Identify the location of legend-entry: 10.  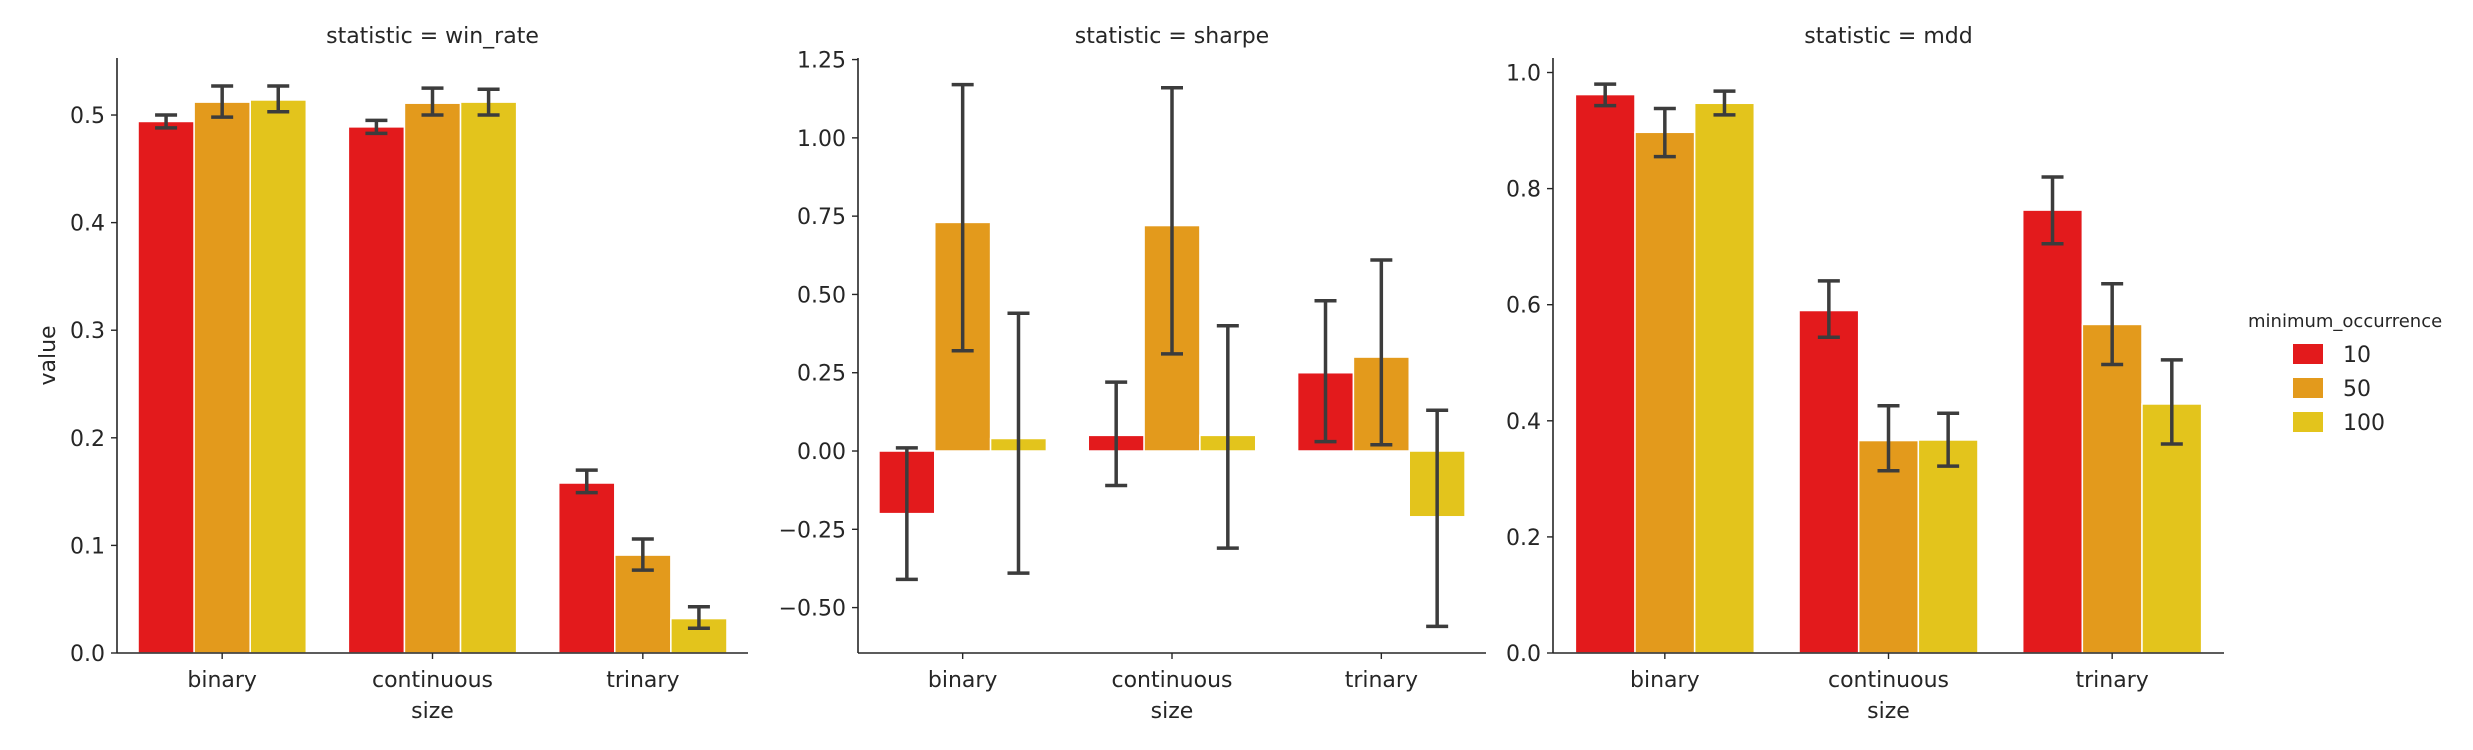
(2332, 355).